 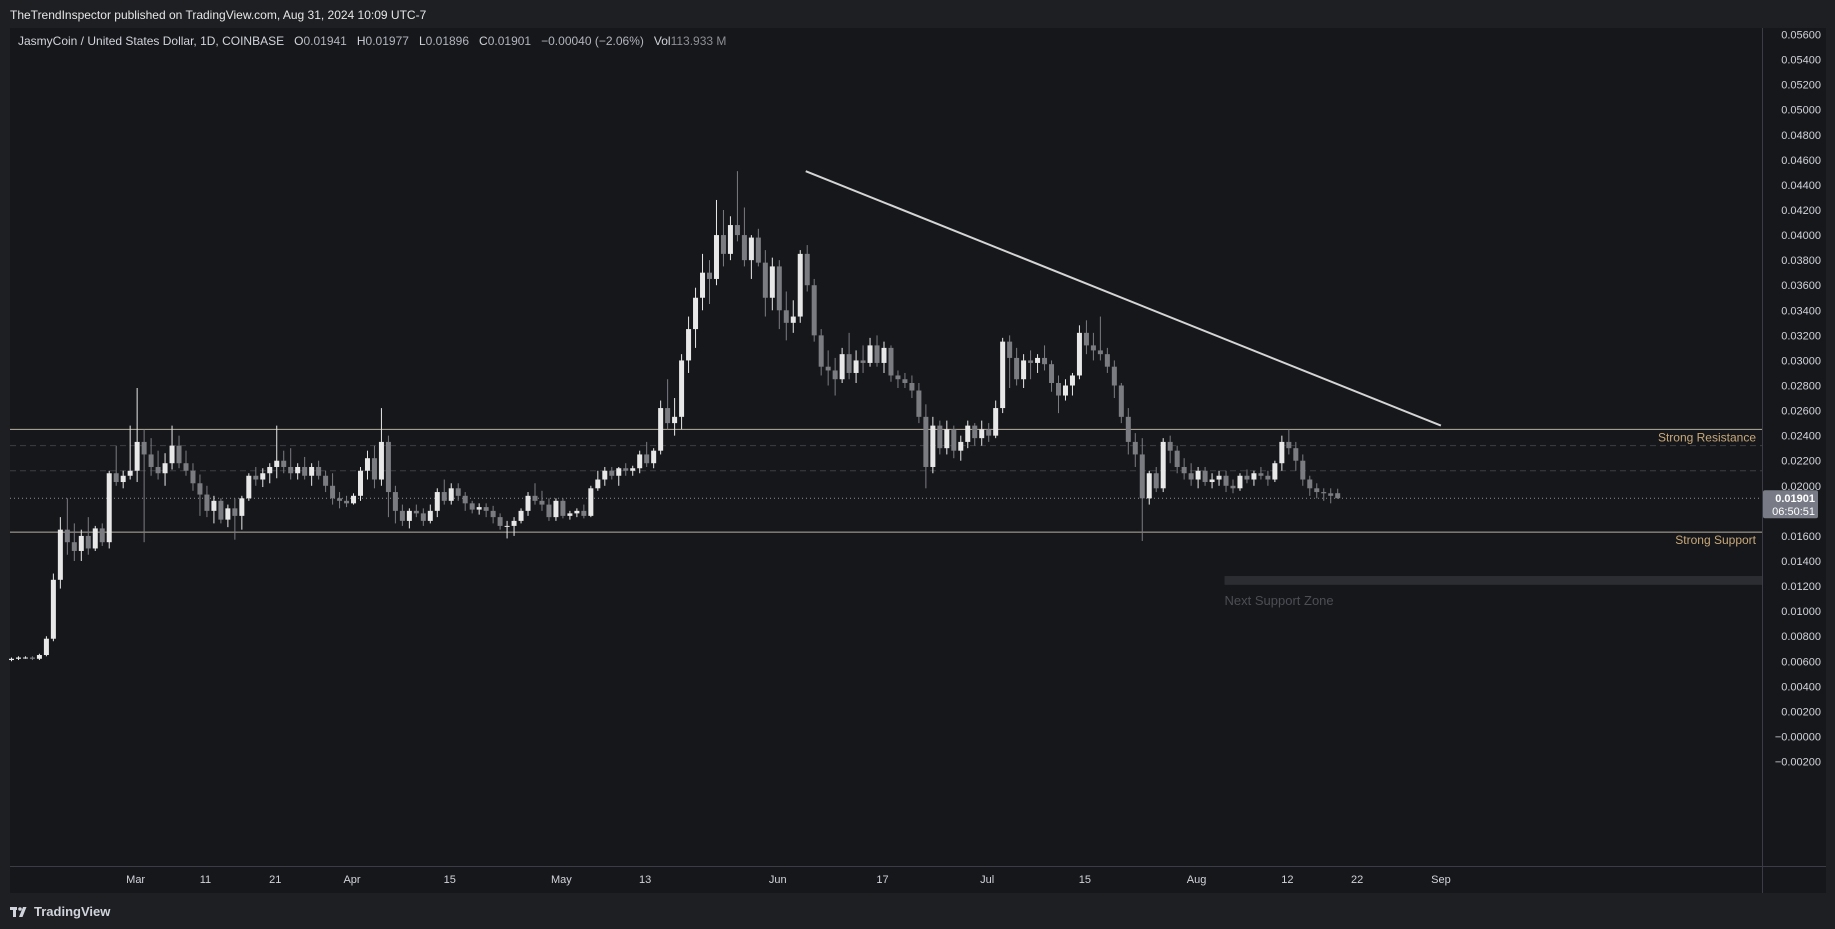 I want to click on close-value: 0.01901, so click(x=509, y=41).